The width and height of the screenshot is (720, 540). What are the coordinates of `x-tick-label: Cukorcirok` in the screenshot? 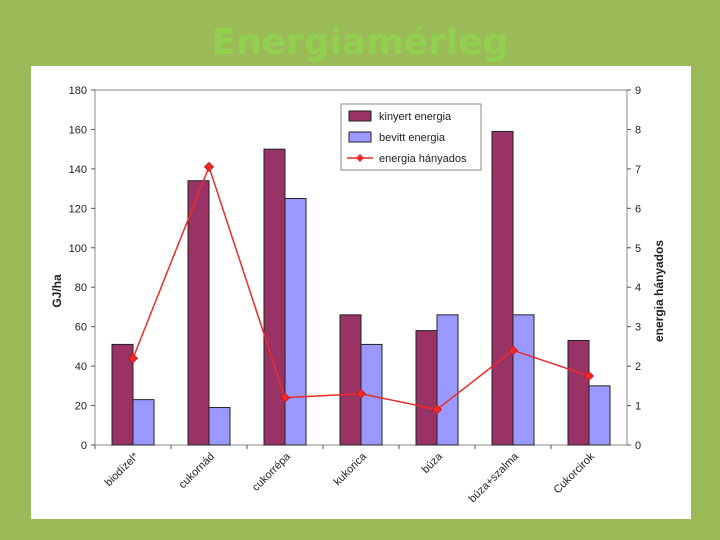 It's located at (574, 473).